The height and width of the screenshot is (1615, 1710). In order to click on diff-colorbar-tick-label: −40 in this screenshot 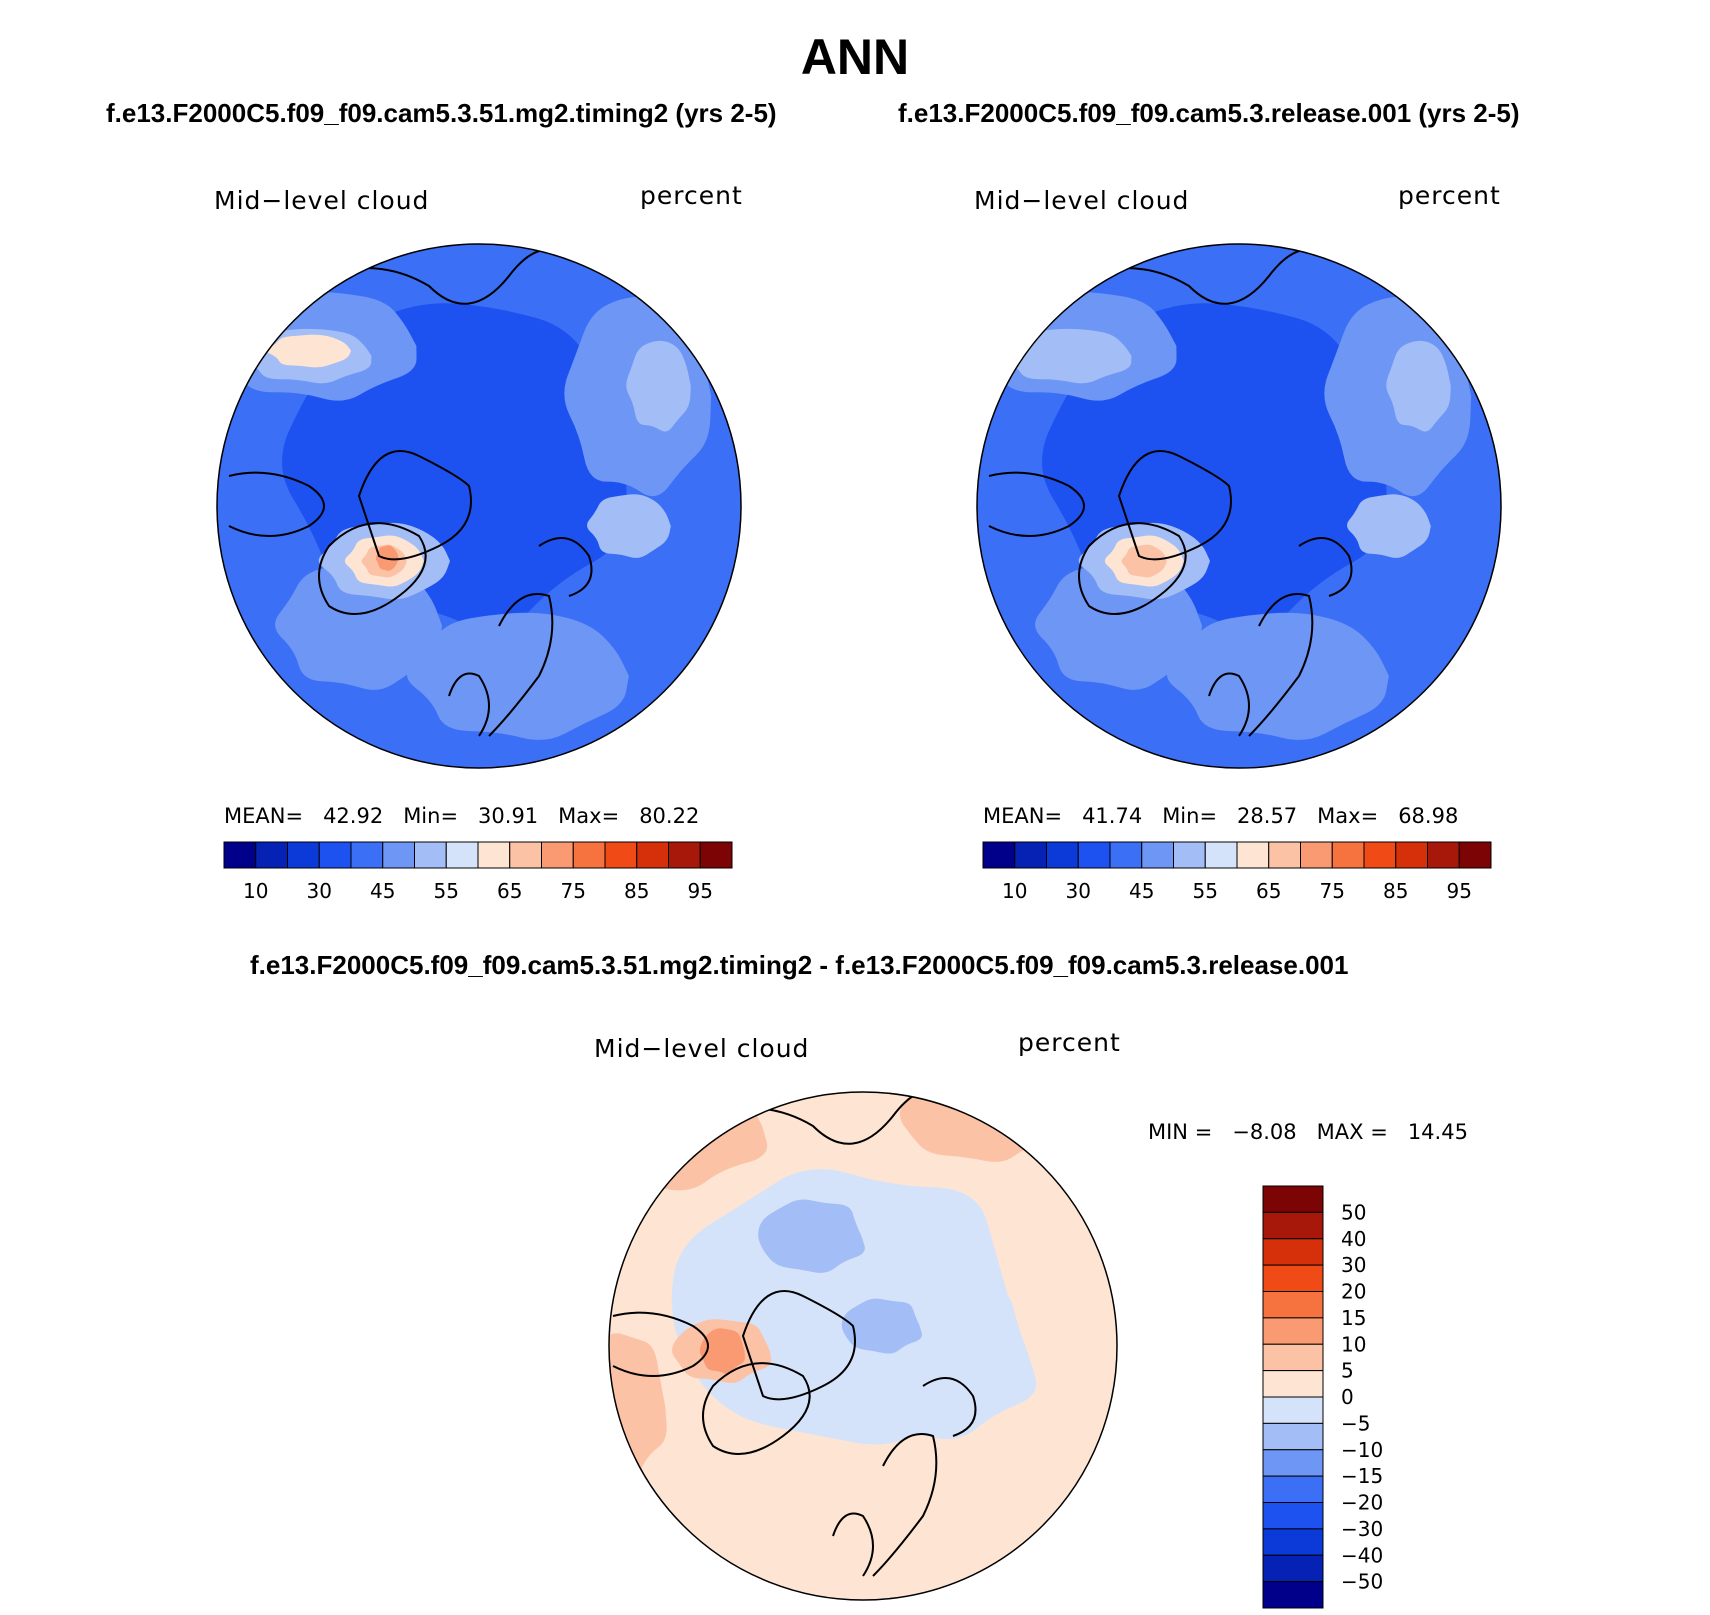, I will do `click(1362, 1555)`.